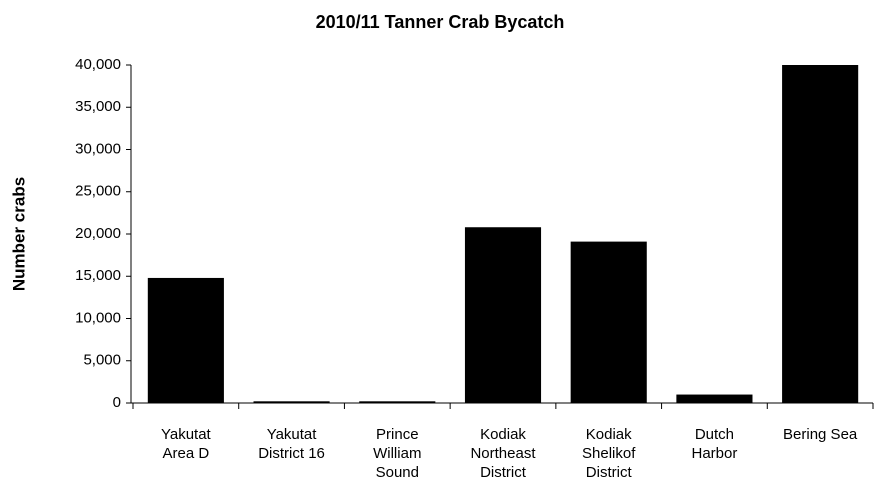  Describe the element at coordinates (397, 453) in the screenshot. I see `x-tick-label: Prince William Sound` at that location.